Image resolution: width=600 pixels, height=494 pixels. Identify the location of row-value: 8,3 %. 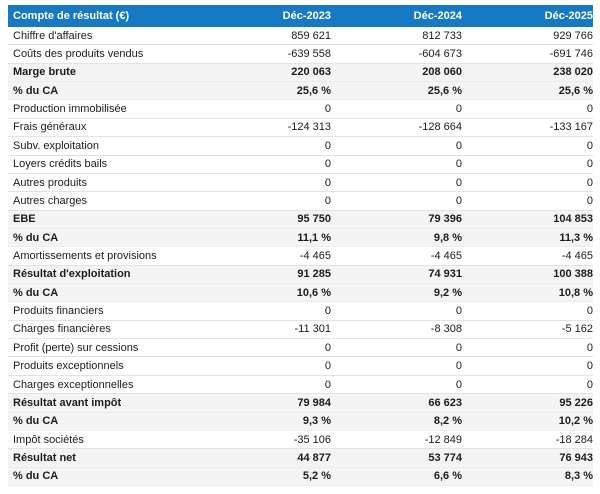
(578, 476).